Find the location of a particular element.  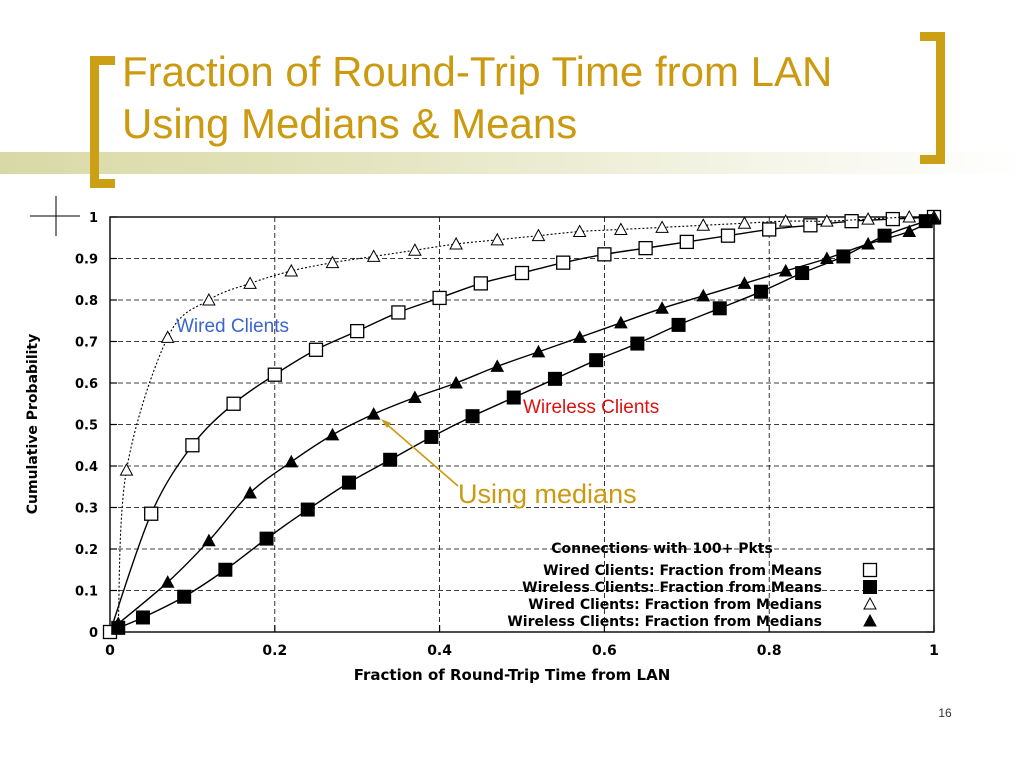

legend-entry-label: Wired Clients: Fraction from Means is located at coordinates (682, 571).